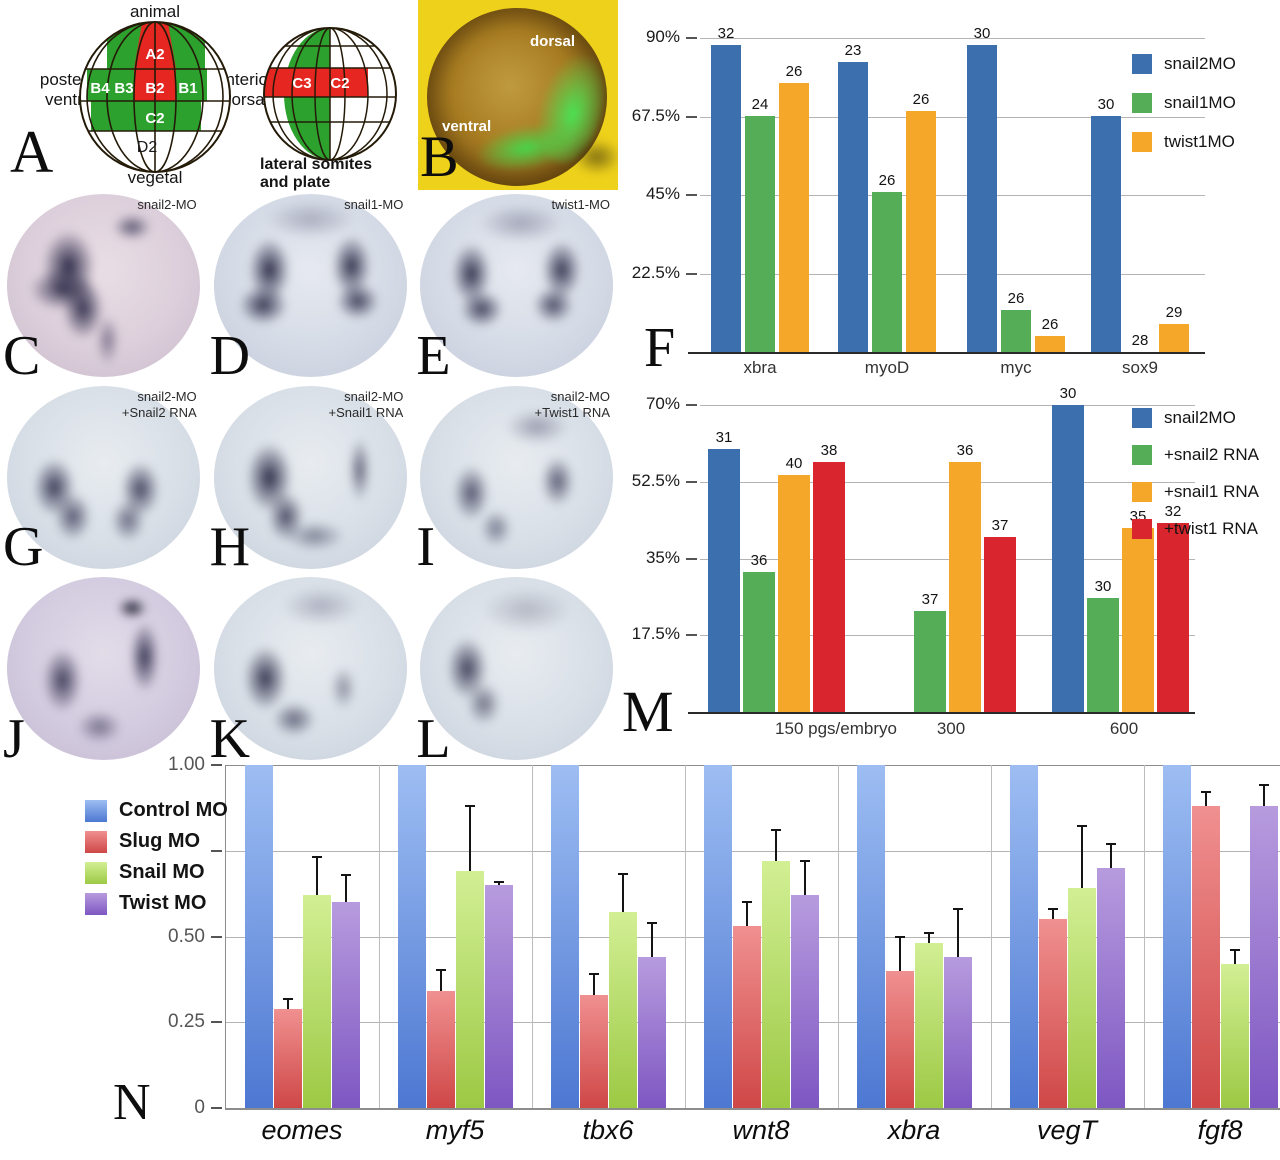 The width and height of the screenshot is (1280, 1160). What do you see at coordinates (316, 164) in the screenshot?
I see `somite-caption-line1: lateral somites` at bounding box center [316, 164].